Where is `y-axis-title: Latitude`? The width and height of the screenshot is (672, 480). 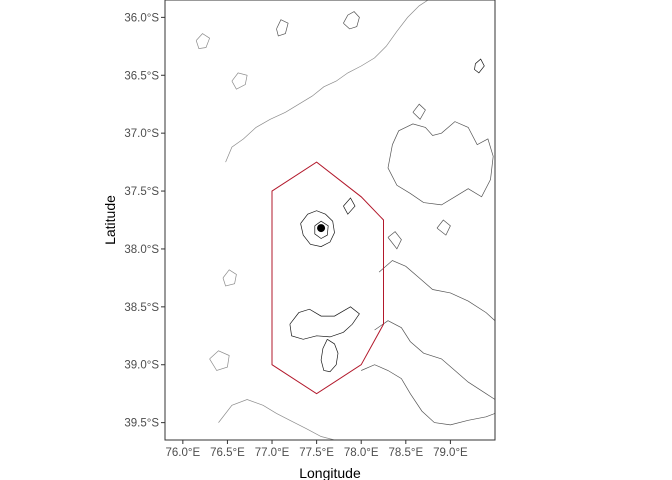 y-axis-title: Latitude is located at coordinates (110, 220).